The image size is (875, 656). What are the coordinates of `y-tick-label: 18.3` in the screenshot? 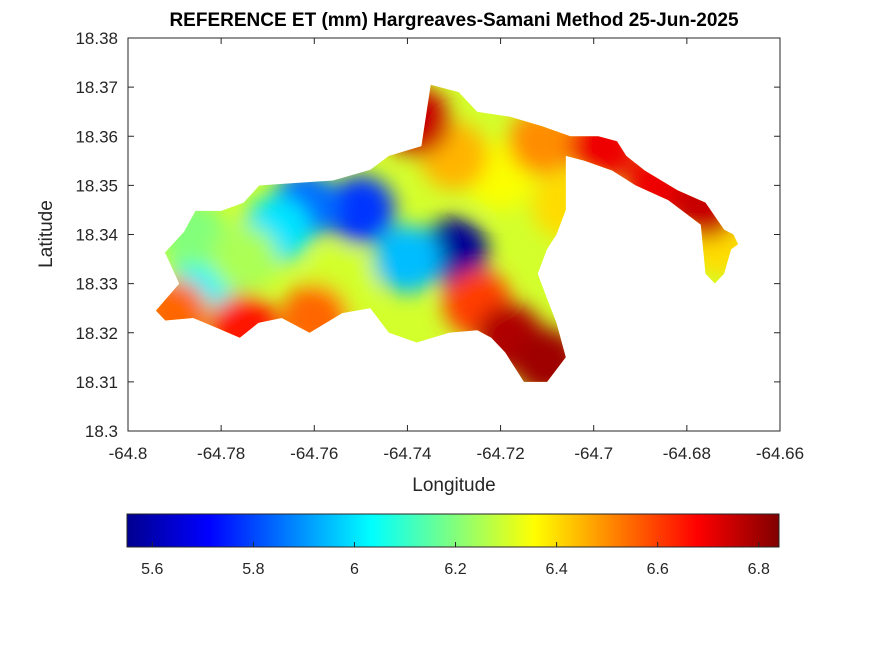 It's located at (101, 431).